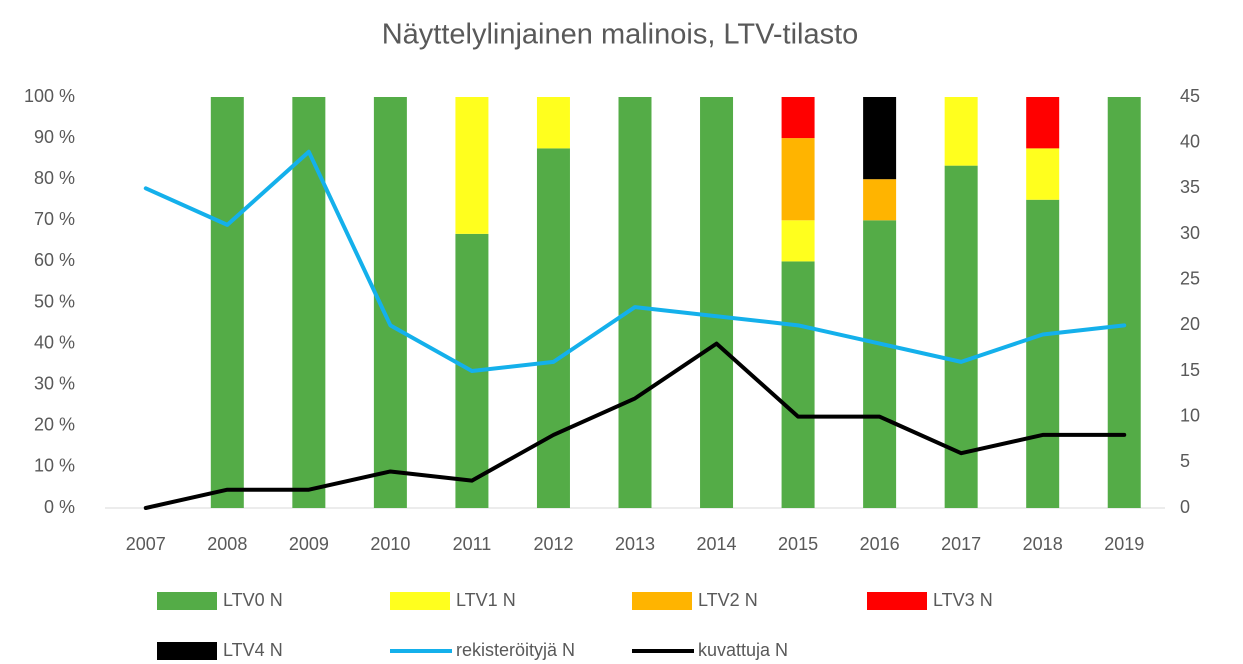 Image resolution: width=1243 pixels, height=664 pixels. I want to click on y-tick-label: 20 %, so click(54, 425).